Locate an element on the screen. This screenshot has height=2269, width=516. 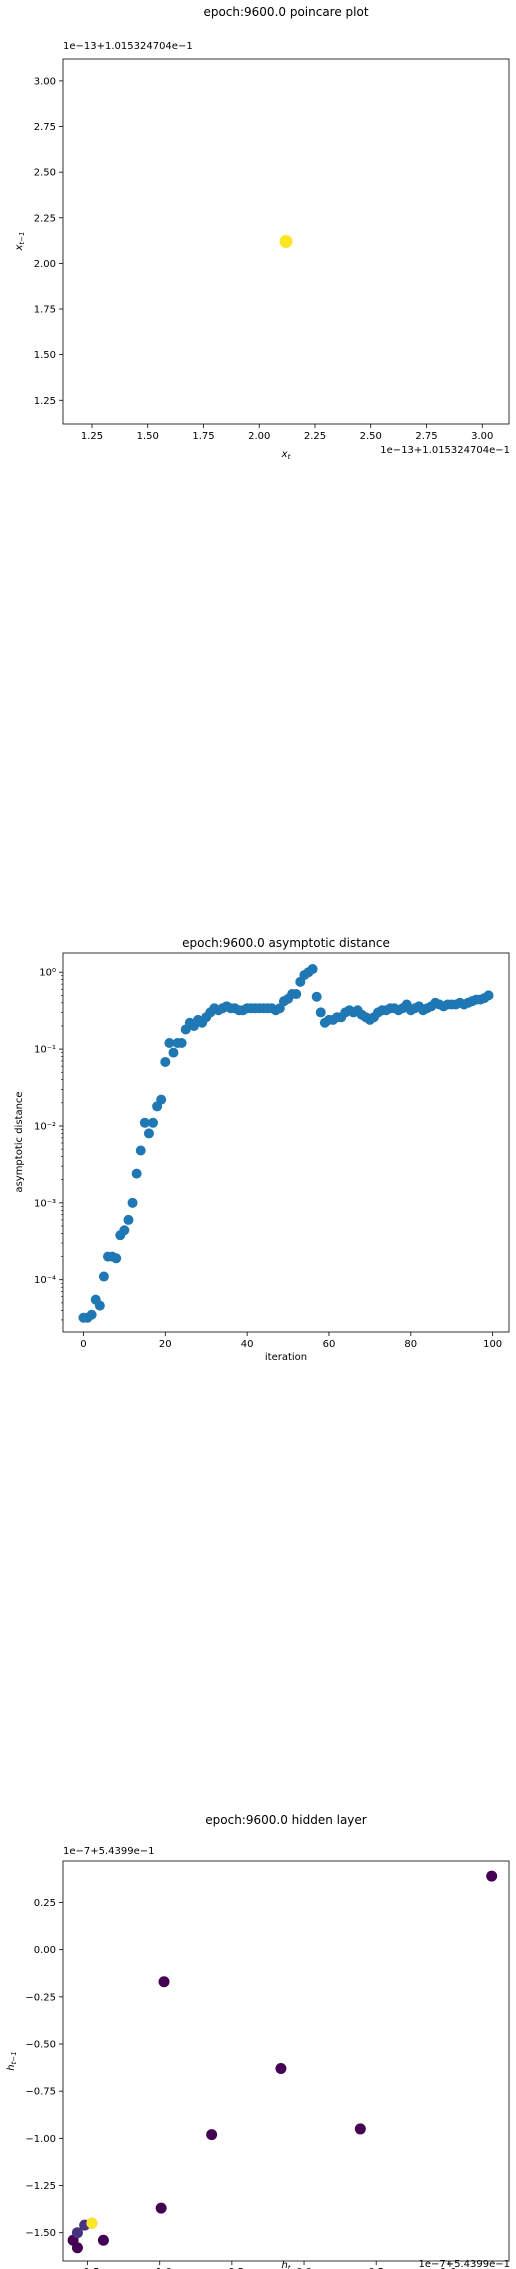
asymptotic-y-ticks: 10⁻⁴ 10⁻³ 10⁻² 10⁻¹ 10⁰ is located at coordinates (48, 1144).